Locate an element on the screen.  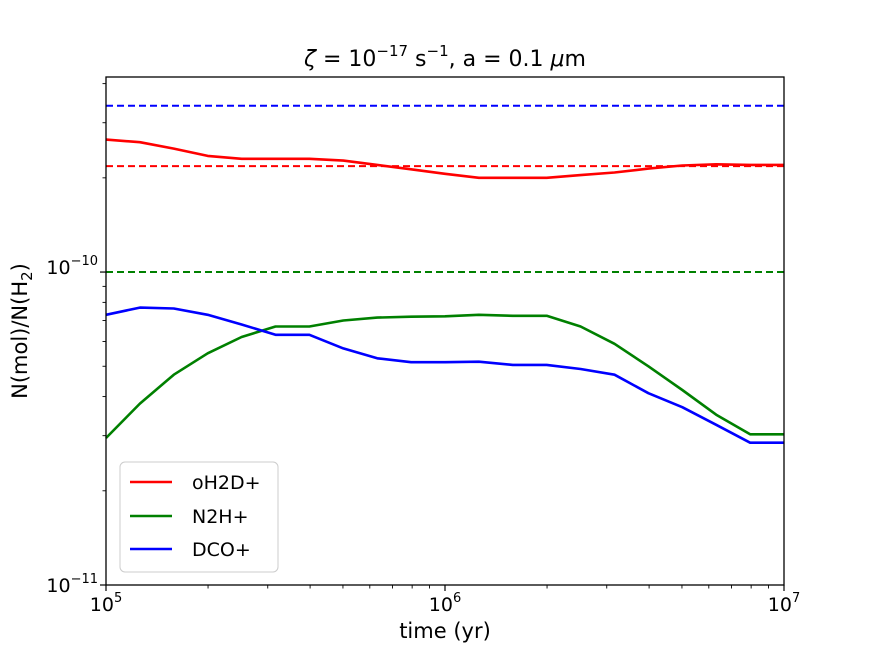
series-line-oh2d is located at coordinates (444, 159).